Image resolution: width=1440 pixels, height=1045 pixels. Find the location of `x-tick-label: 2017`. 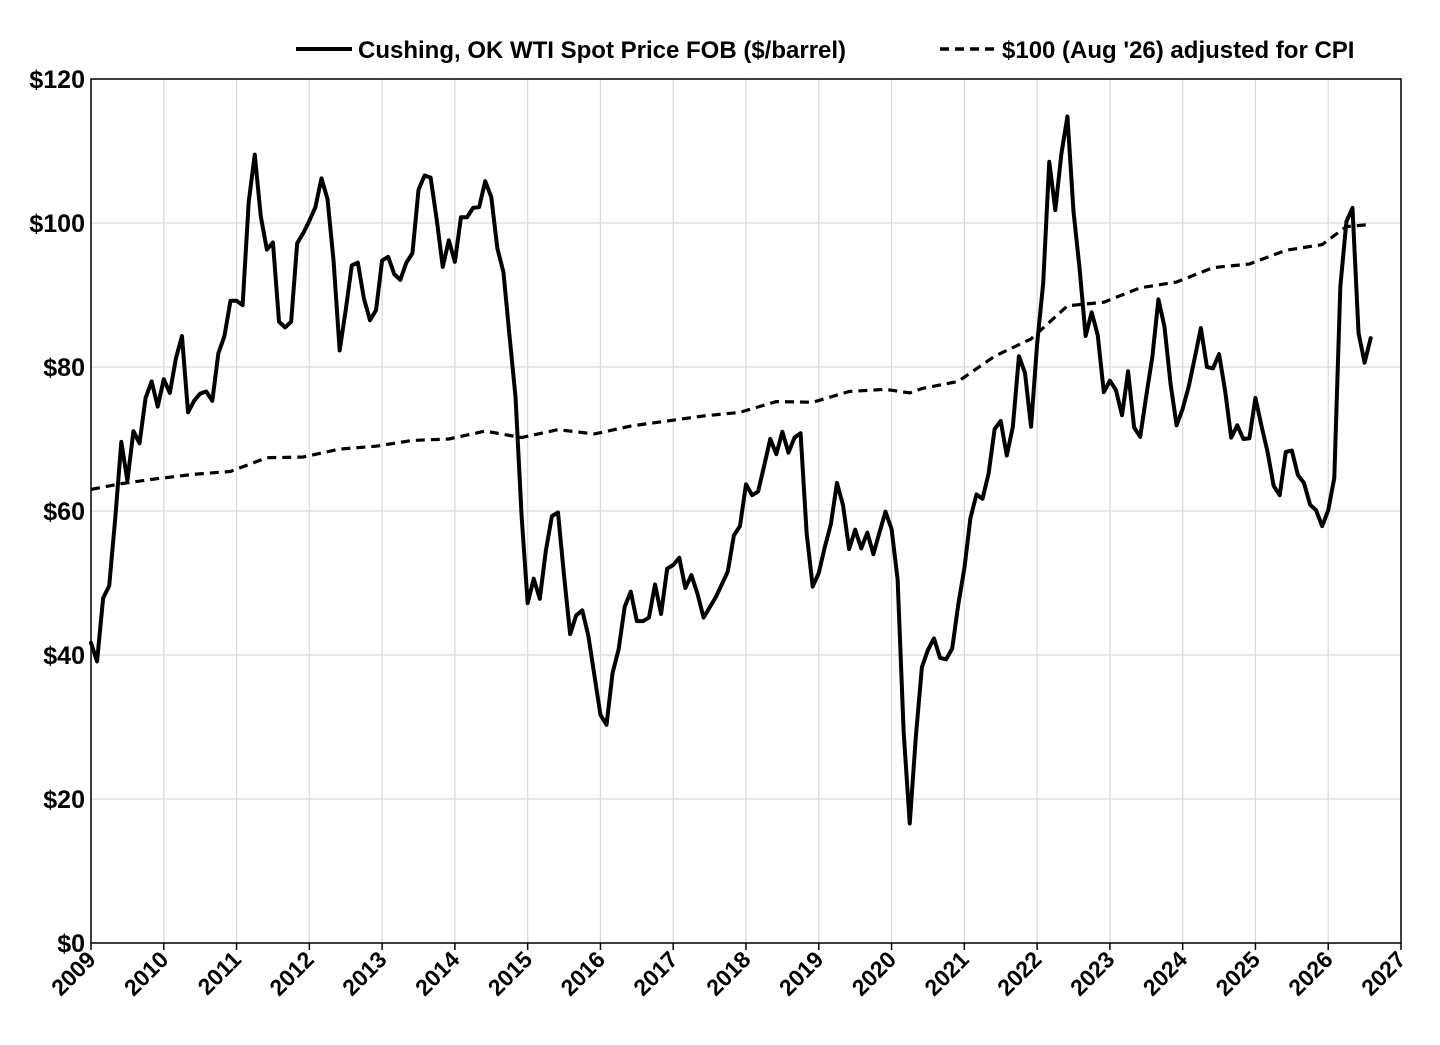

x-tick-label: 2017 is located at coordinates (655, 973).